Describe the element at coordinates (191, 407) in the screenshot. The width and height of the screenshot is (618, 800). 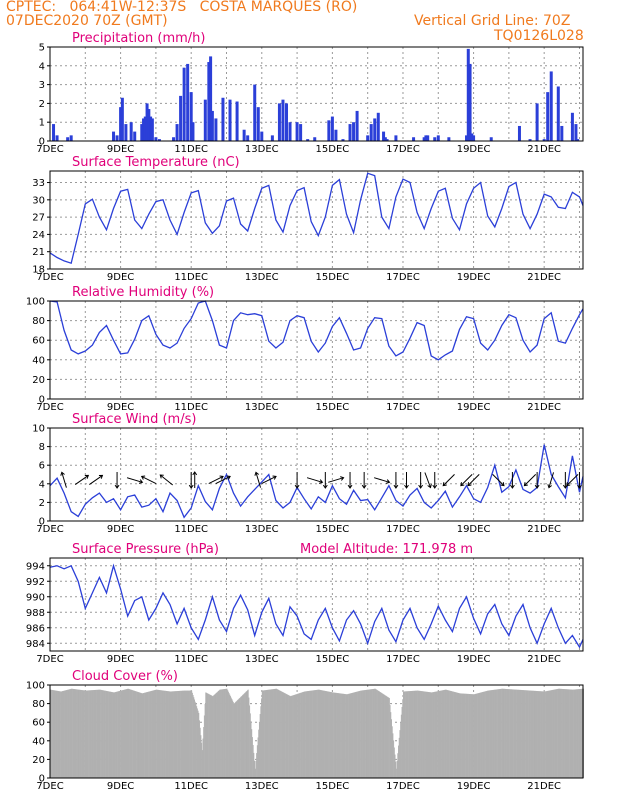
I see `humidity-xtick-label: 11DEC` at that location.